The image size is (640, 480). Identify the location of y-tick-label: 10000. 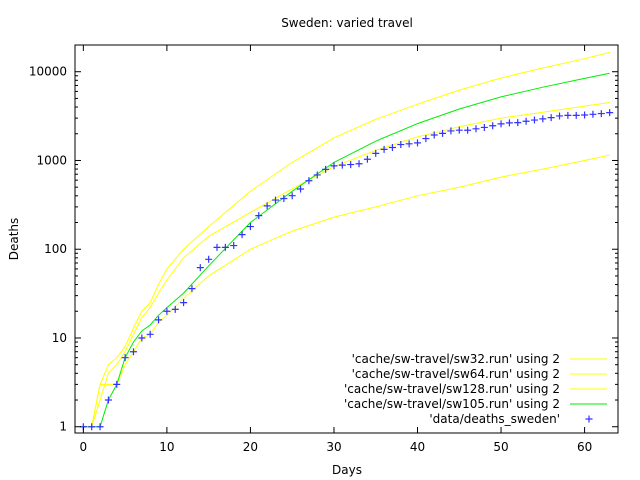
(48, 72).